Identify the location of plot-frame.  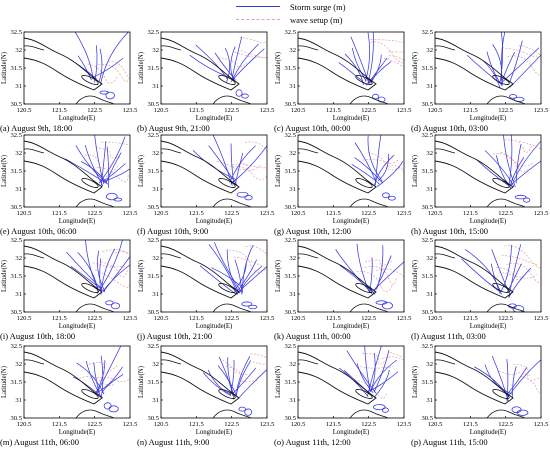
(77, 68).